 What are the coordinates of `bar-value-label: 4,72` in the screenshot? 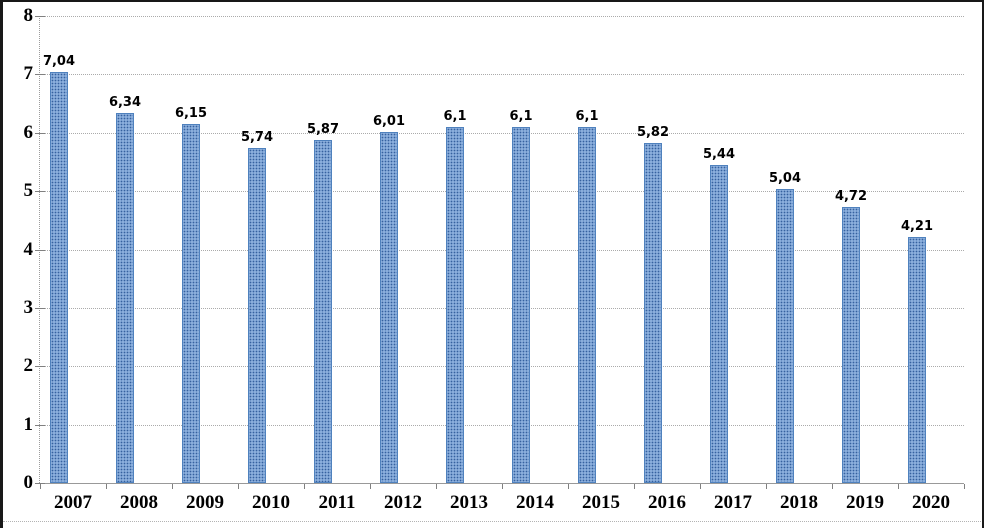 It's located at (851, 196).